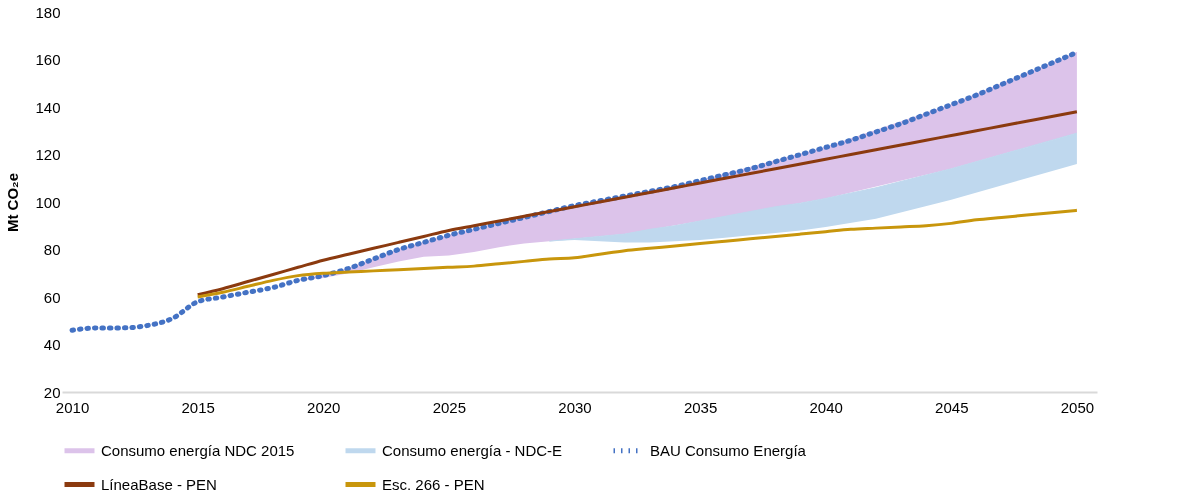 Image resolution: width=1180 pixels, height=498 pixels. I want to click on legend-label: Consumo energía - NDC-E, so click(472, 450).